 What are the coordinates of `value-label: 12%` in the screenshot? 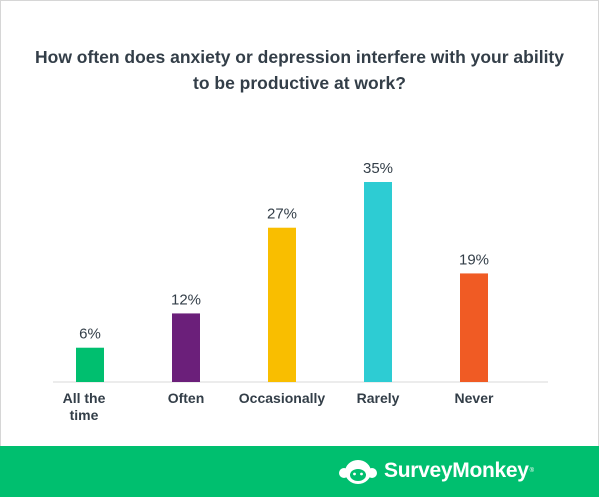 It's located at (186, 299).